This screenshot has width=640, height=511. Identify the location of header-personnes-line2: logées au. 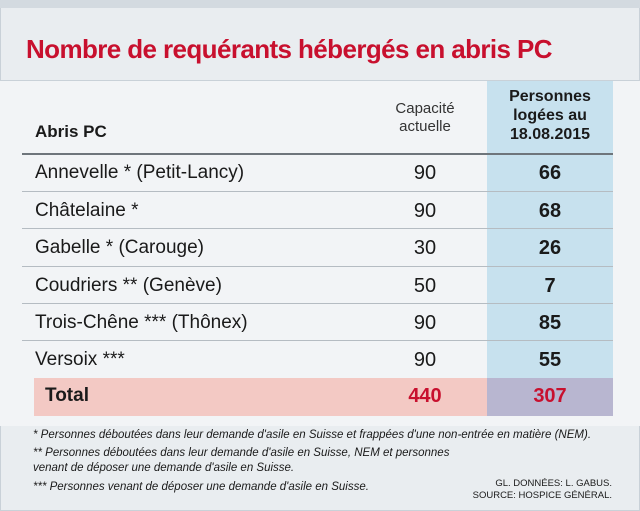
(550, 115).